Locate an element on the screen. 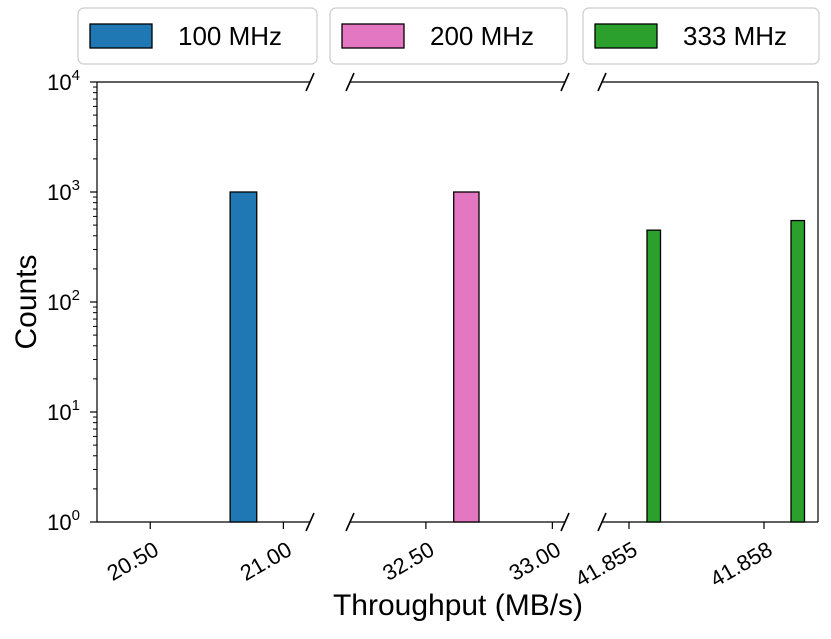 This screenshot has width=831, height=639. x-tick-label: 21.00 is located at coordinates (266, 561).